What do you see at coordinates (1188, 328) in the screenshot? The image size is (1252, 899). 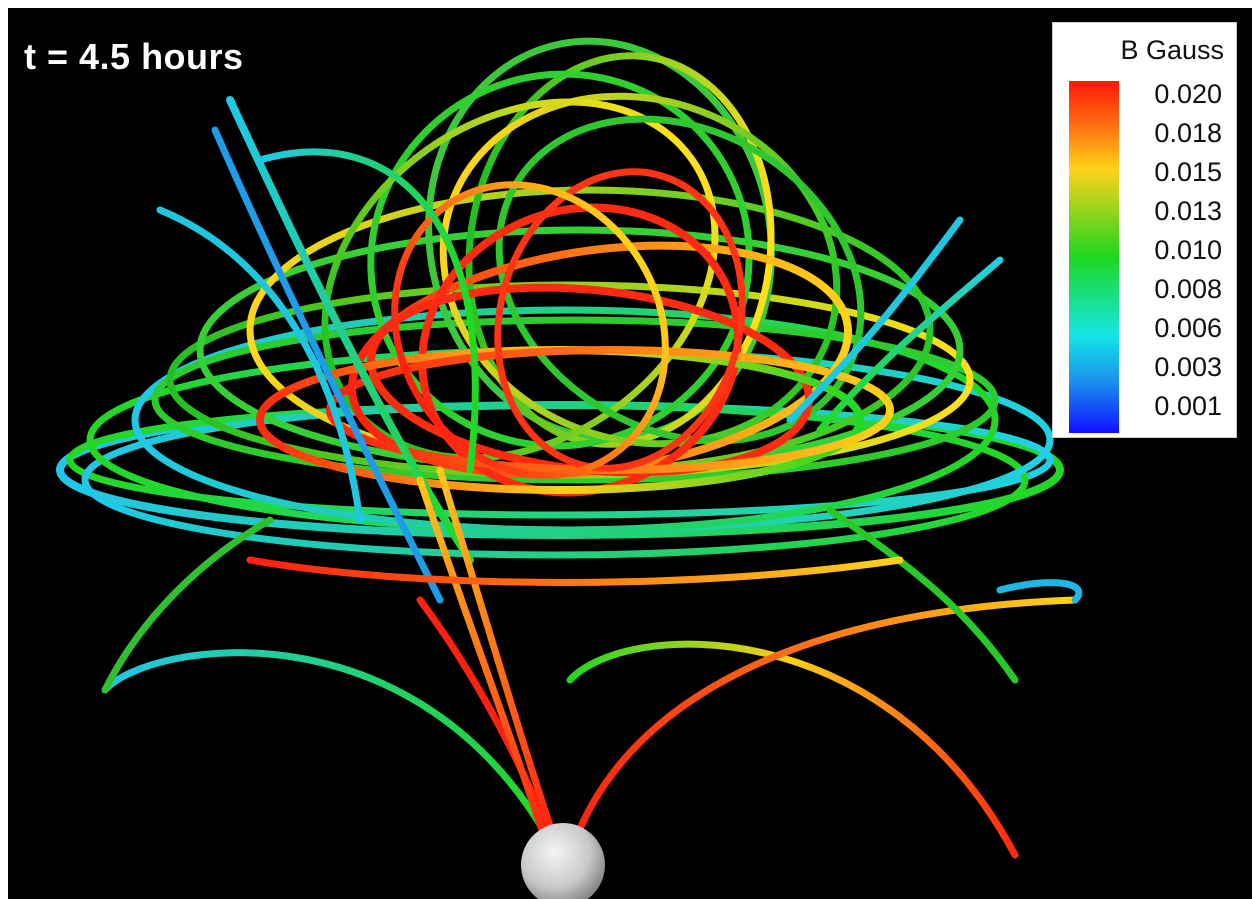 I see `legend-tick-label: 0.006` at bounding box center [1188, 328].